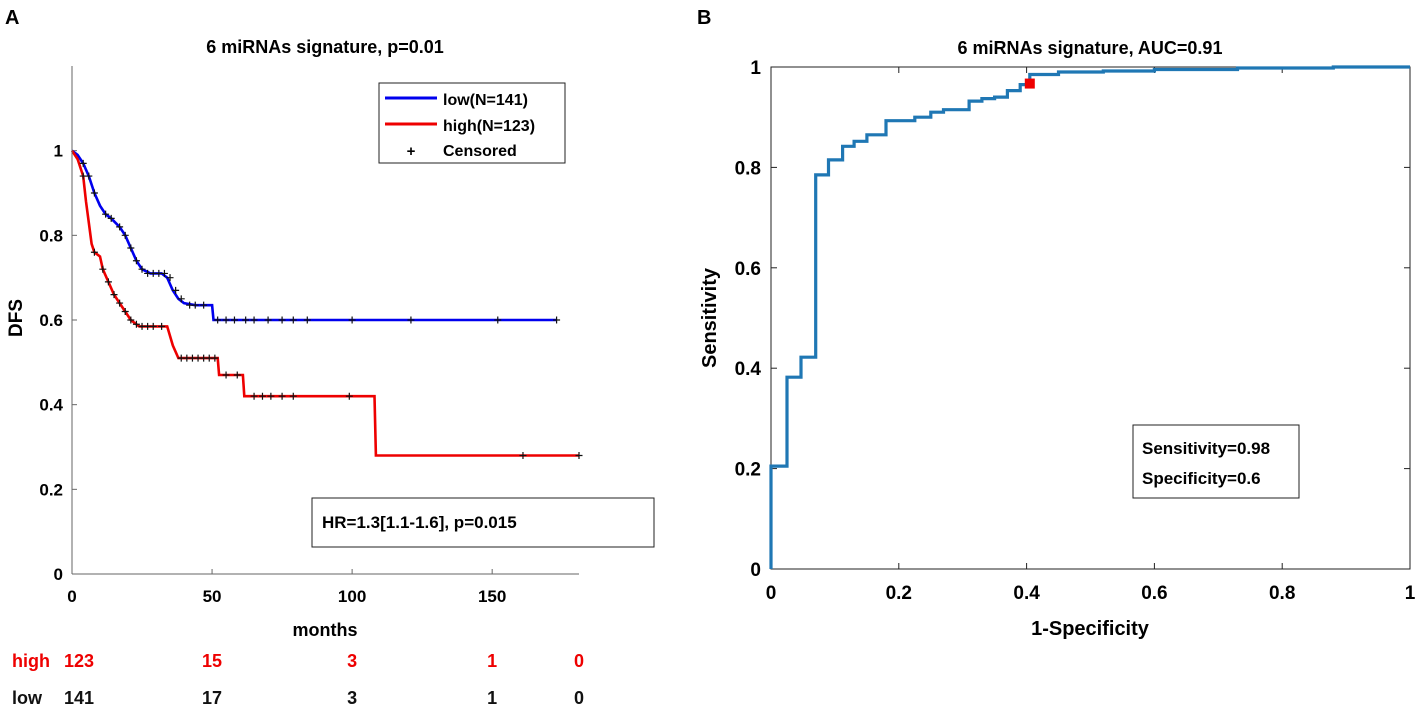 Image resolution: width=1418 pixels, height=714 pixels. I want to click on x-tick-label: 0.4, so click(1026, 593).